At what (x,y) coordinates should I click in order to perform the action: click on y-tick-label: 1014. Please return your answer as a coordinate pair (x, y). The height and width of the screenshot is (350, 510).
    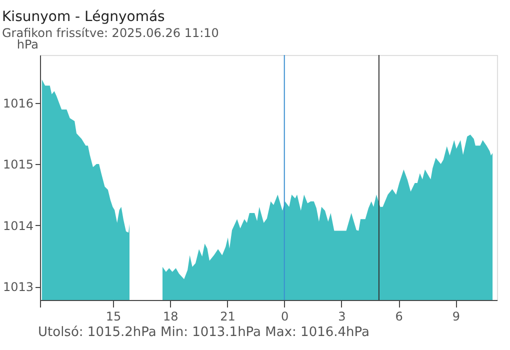
    Looking at the image, I should click on (18, 225).